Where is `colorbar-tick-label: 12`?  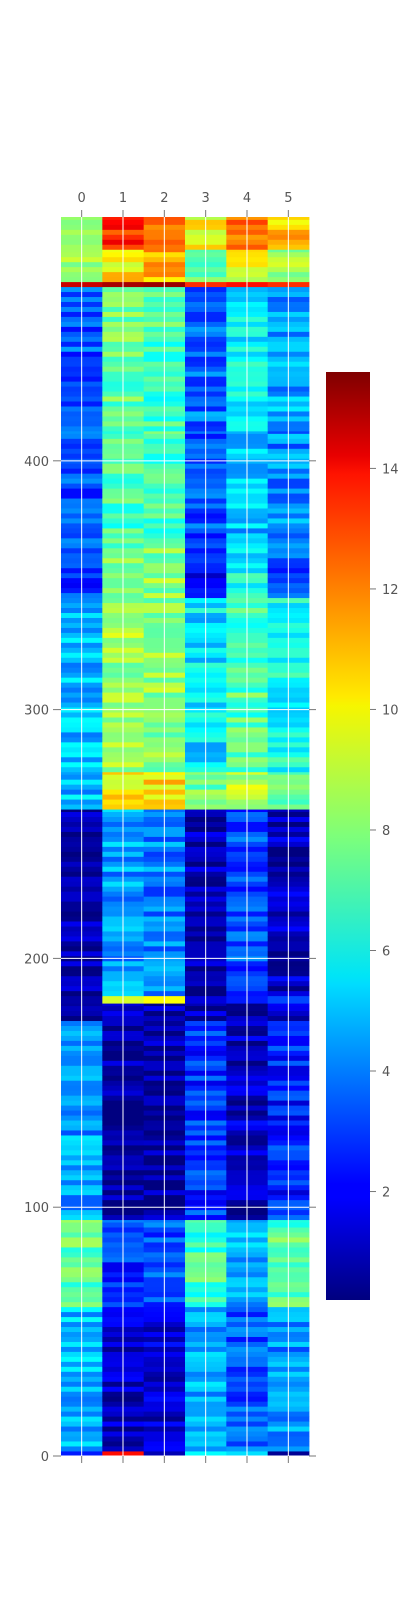
colorbar-tick-label: 12 is located at coordinates (390, 590).